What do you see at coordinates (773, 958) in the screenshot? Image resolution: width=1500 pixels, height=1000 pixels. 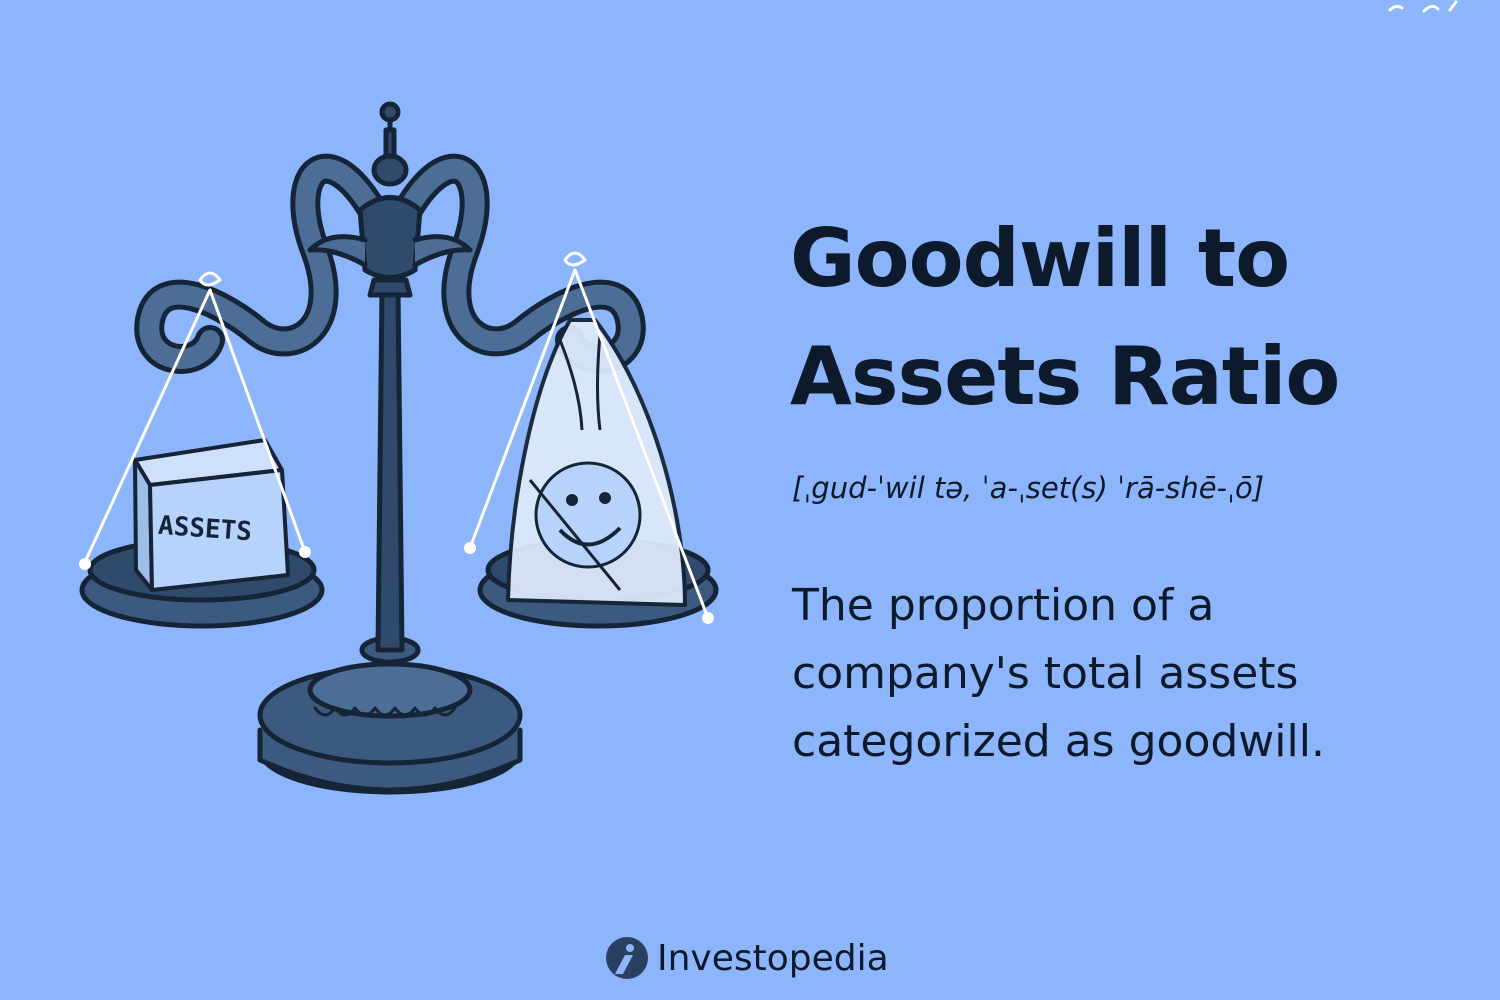 I see `brand-name: Investopedia` at bounding box center [773, 958].